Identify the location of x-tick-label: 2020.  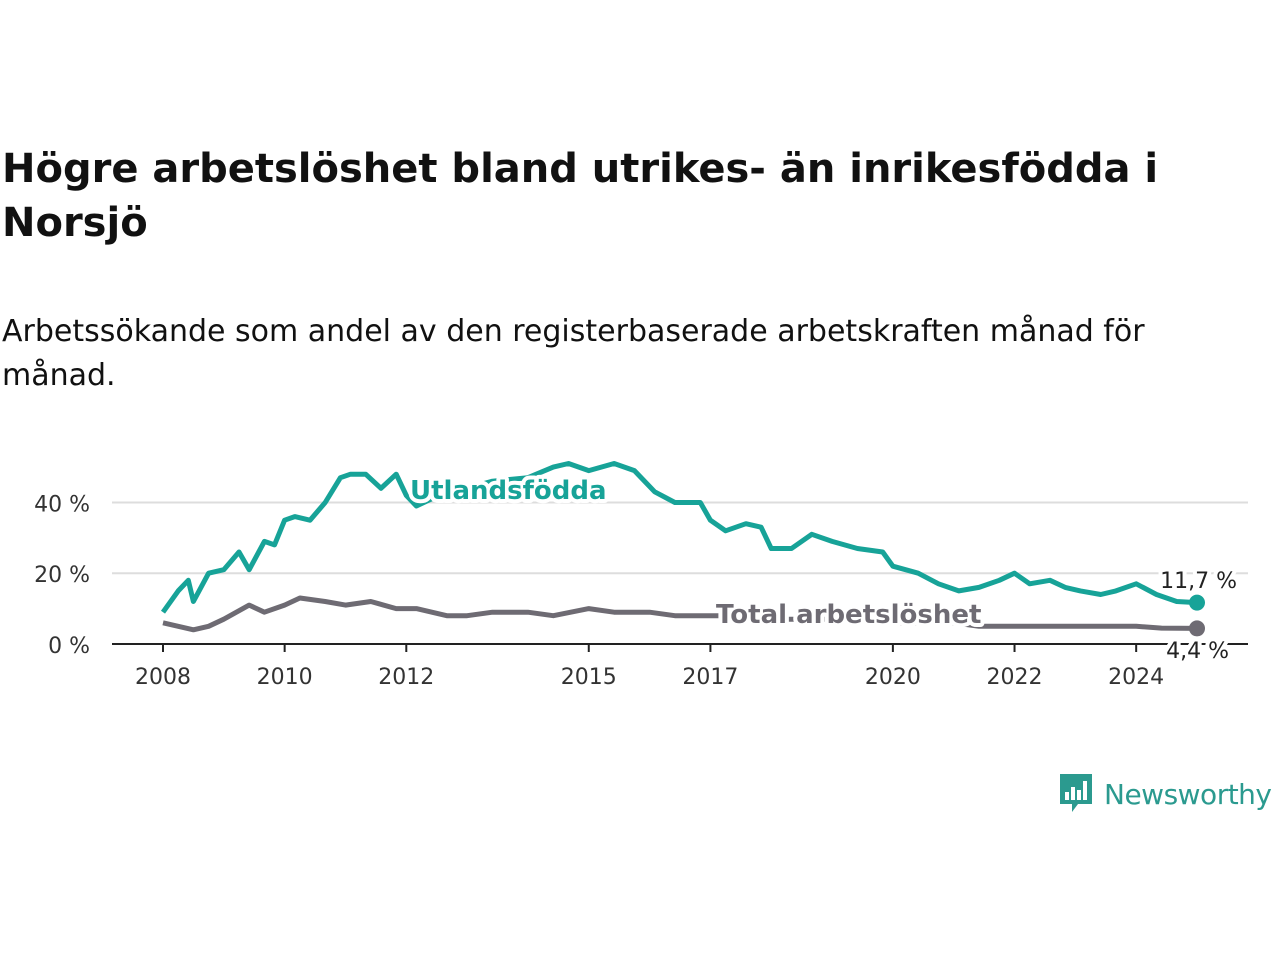
(893, 677).